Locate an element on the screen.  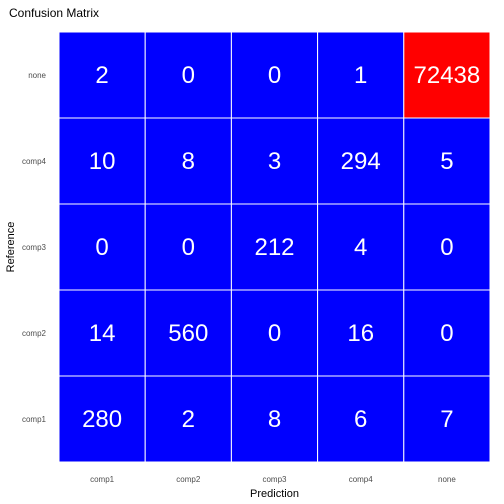
cell-value-label: 294 is located at coordinates (361, 161).